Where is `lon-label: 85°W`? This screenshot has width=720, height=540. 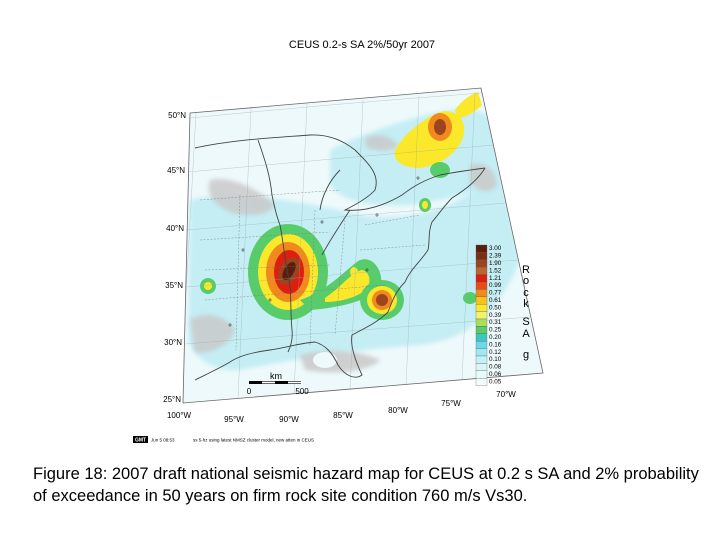
lon-label: 85°W is located at coordinates (343, 415).